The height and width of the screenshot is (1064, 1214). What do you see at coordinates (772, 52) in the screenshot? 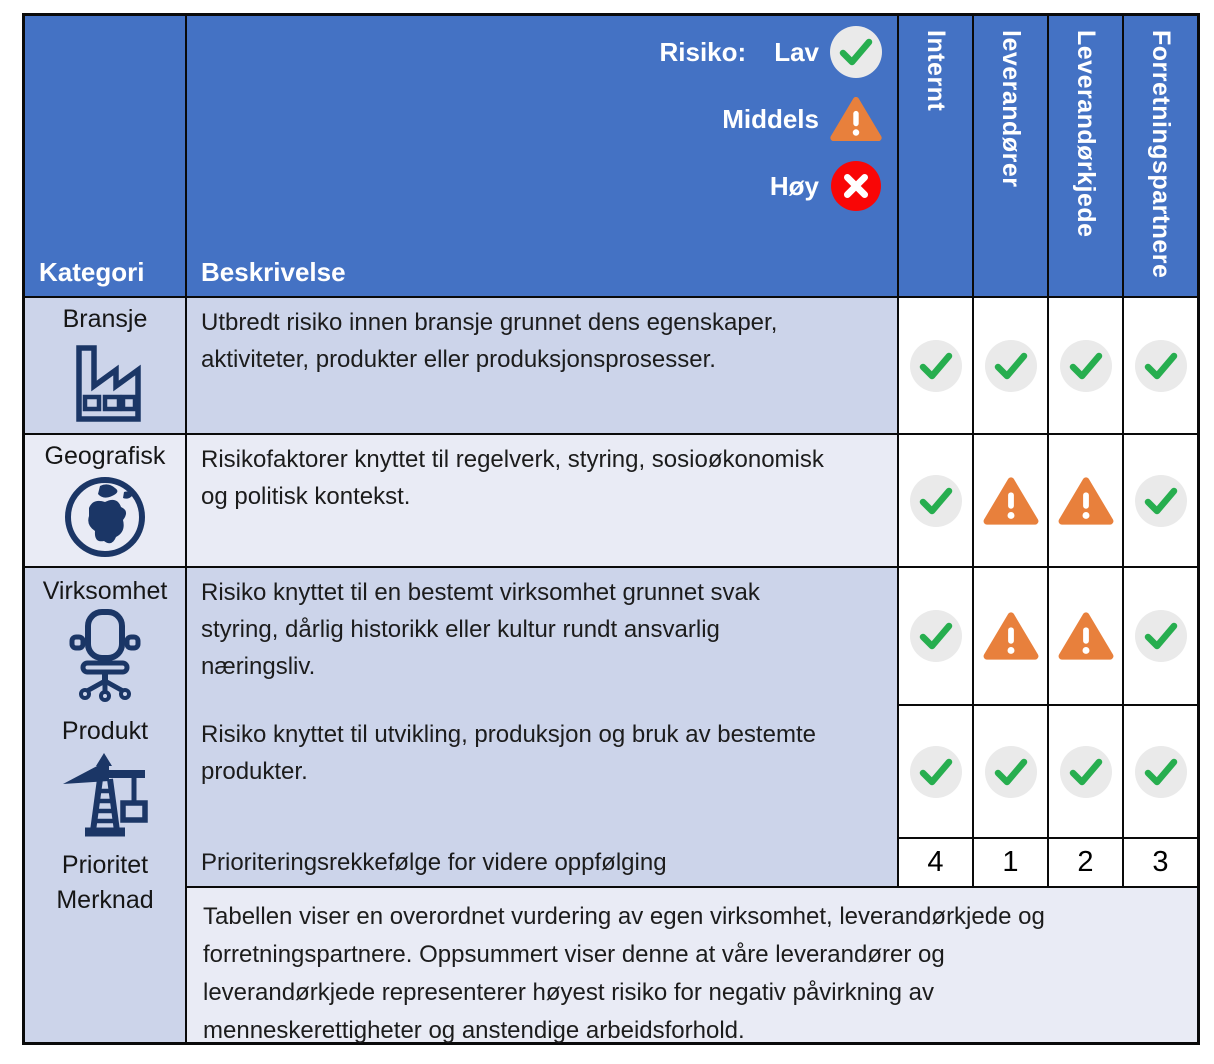
I see `legend-row-low: Risiko: Lav` at bounding box center [772, 52].